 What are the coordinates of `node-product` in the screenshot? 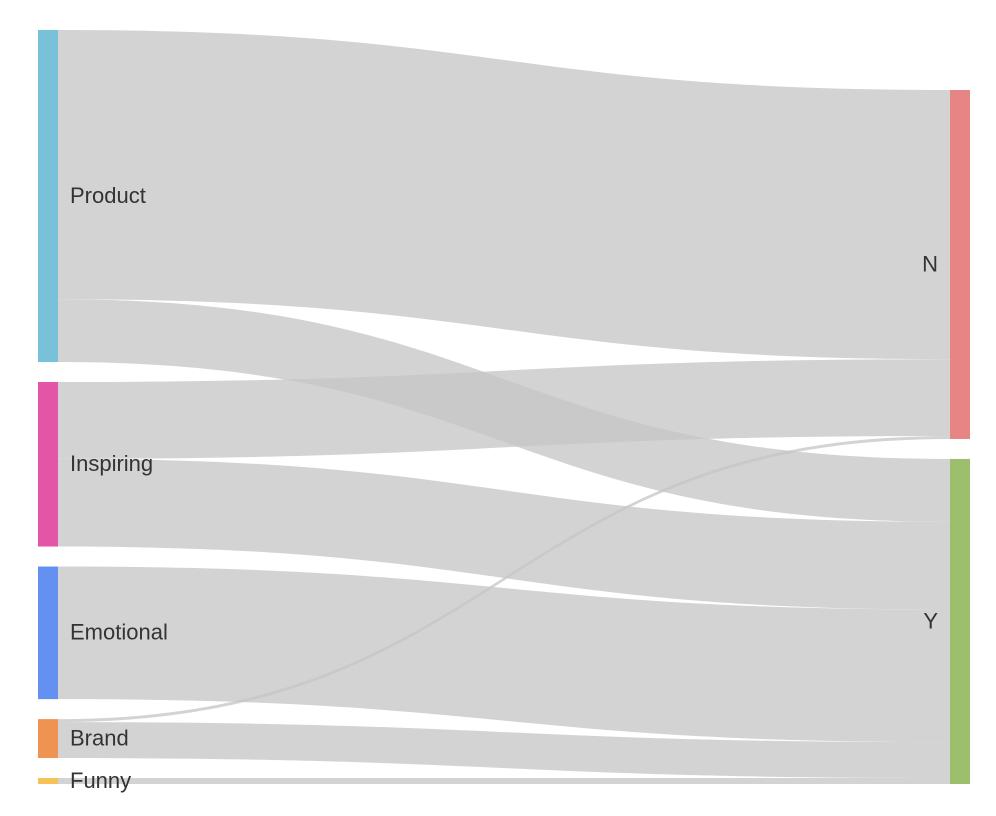 It's located at (48, 196).